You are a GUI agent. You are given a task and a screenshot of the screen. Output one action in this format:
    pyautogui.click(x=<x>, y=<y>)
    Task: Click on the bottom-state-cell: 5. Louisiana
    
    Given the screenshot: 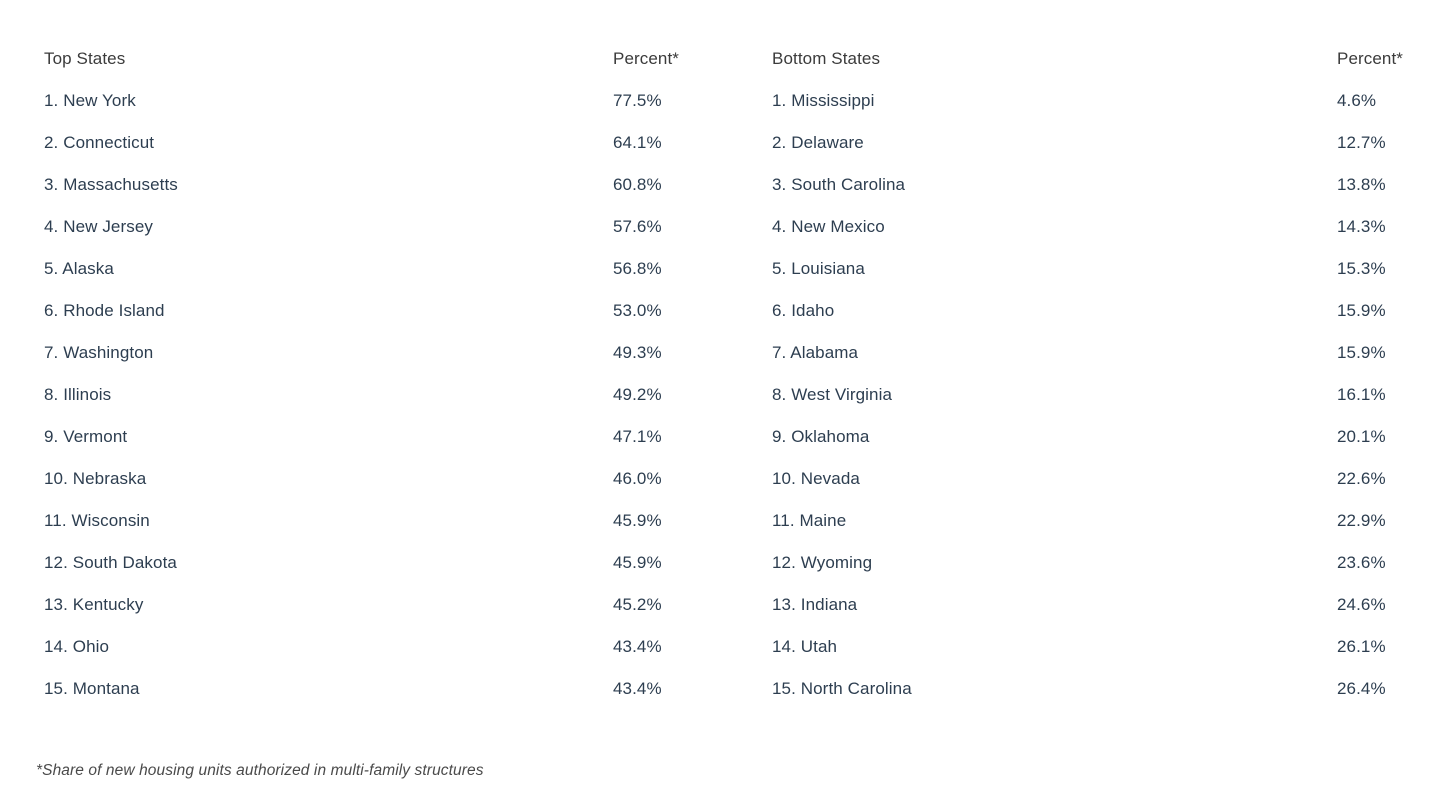 What is the action you would take?
    pyautogui.click(x=818, y=268)
    